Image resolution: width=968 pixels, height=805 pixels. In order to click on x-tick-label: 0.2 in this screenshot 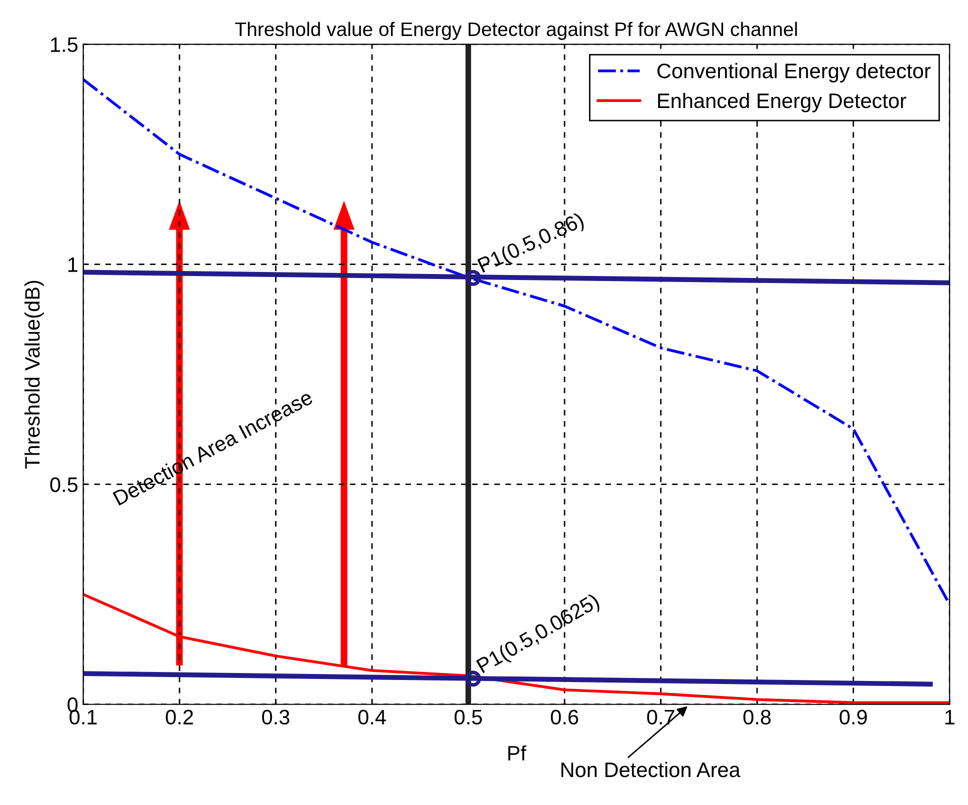, I will do `click(179, 717)`.